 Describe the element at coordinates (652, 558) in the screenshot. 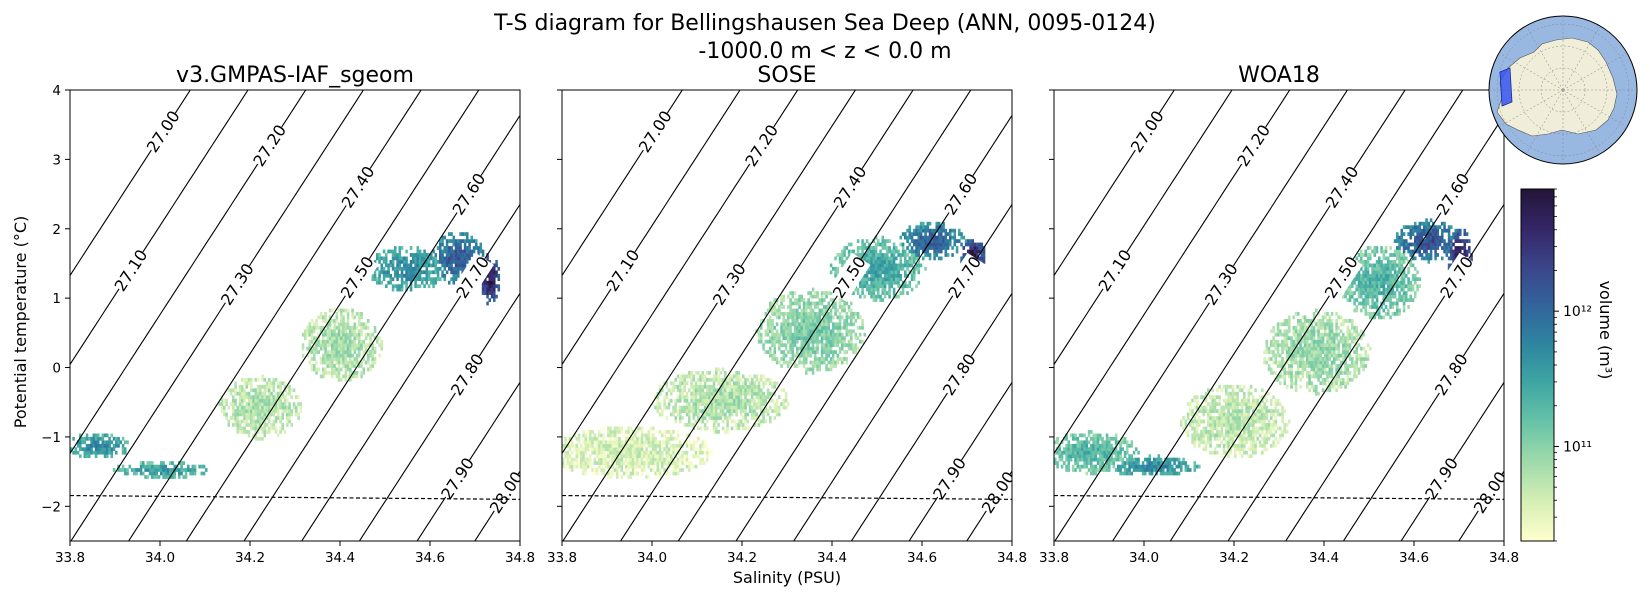

I see `x-tick-label: 34.0` at that location.